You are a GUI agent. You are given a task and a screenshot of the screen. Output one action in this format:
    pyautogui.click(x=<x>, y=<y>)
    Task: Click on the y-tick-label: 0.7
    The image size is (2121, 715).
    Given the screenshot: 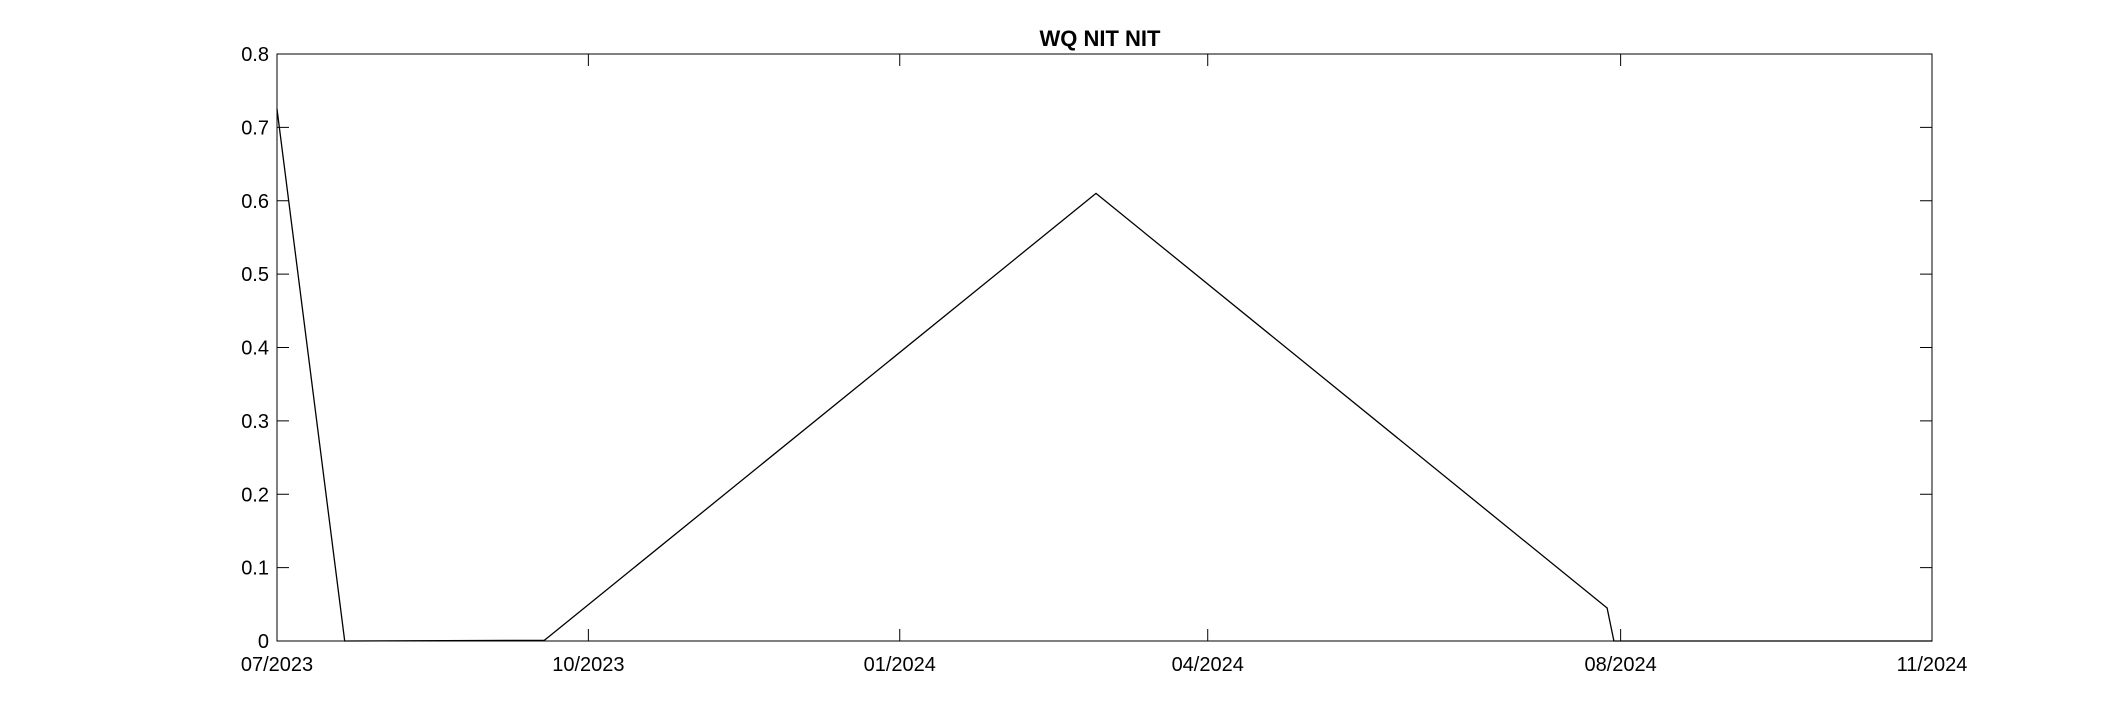 What is the action you would take?
    pyautogui.click(x=255, y=128)
    